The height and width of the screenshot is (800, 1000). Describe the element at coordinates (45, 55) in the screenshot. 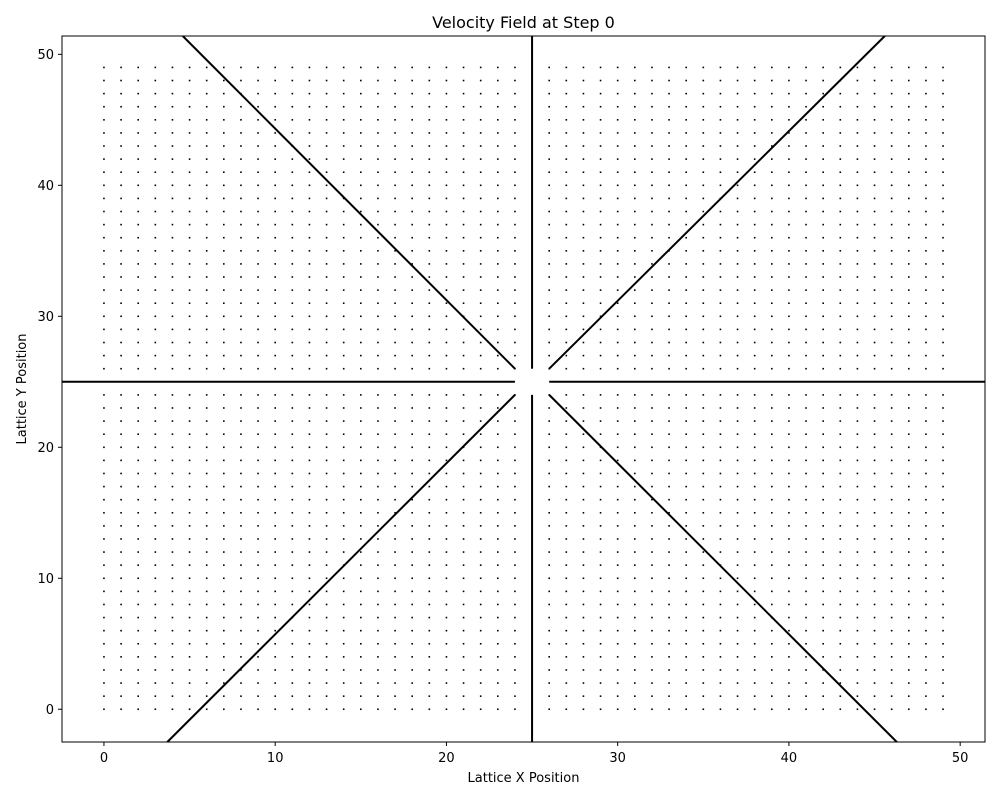

I see `y-tick-label: 50` at that location.